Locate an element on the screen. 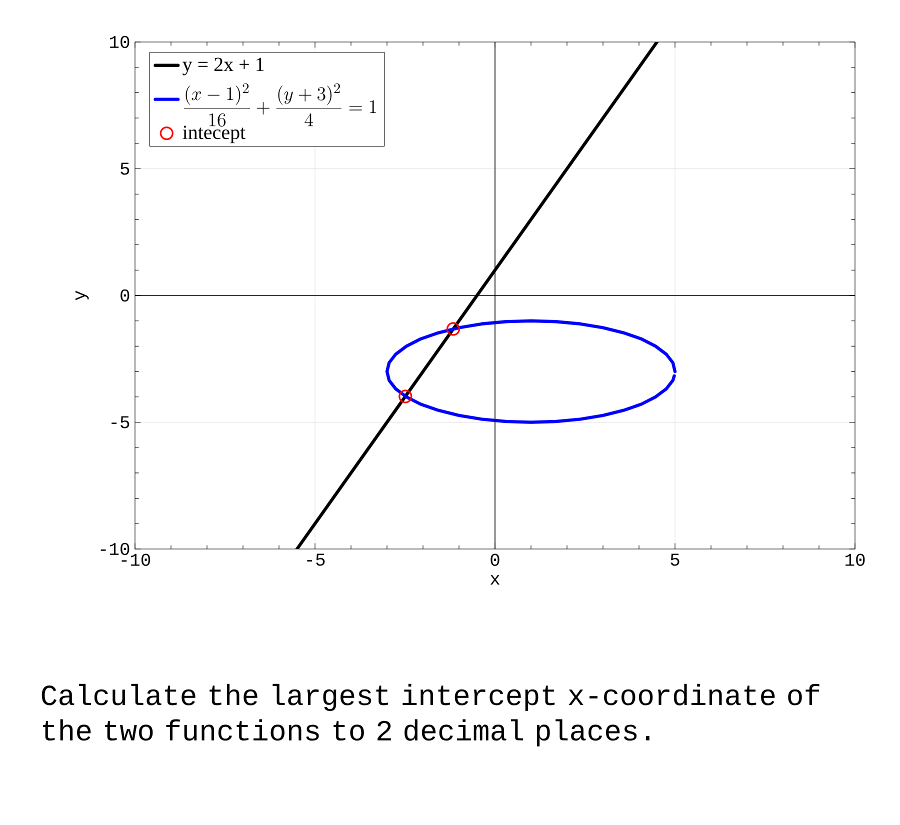 This screenshot has width=900, height=825. y-tick-label: -10 is located at coordinates (115, 549).